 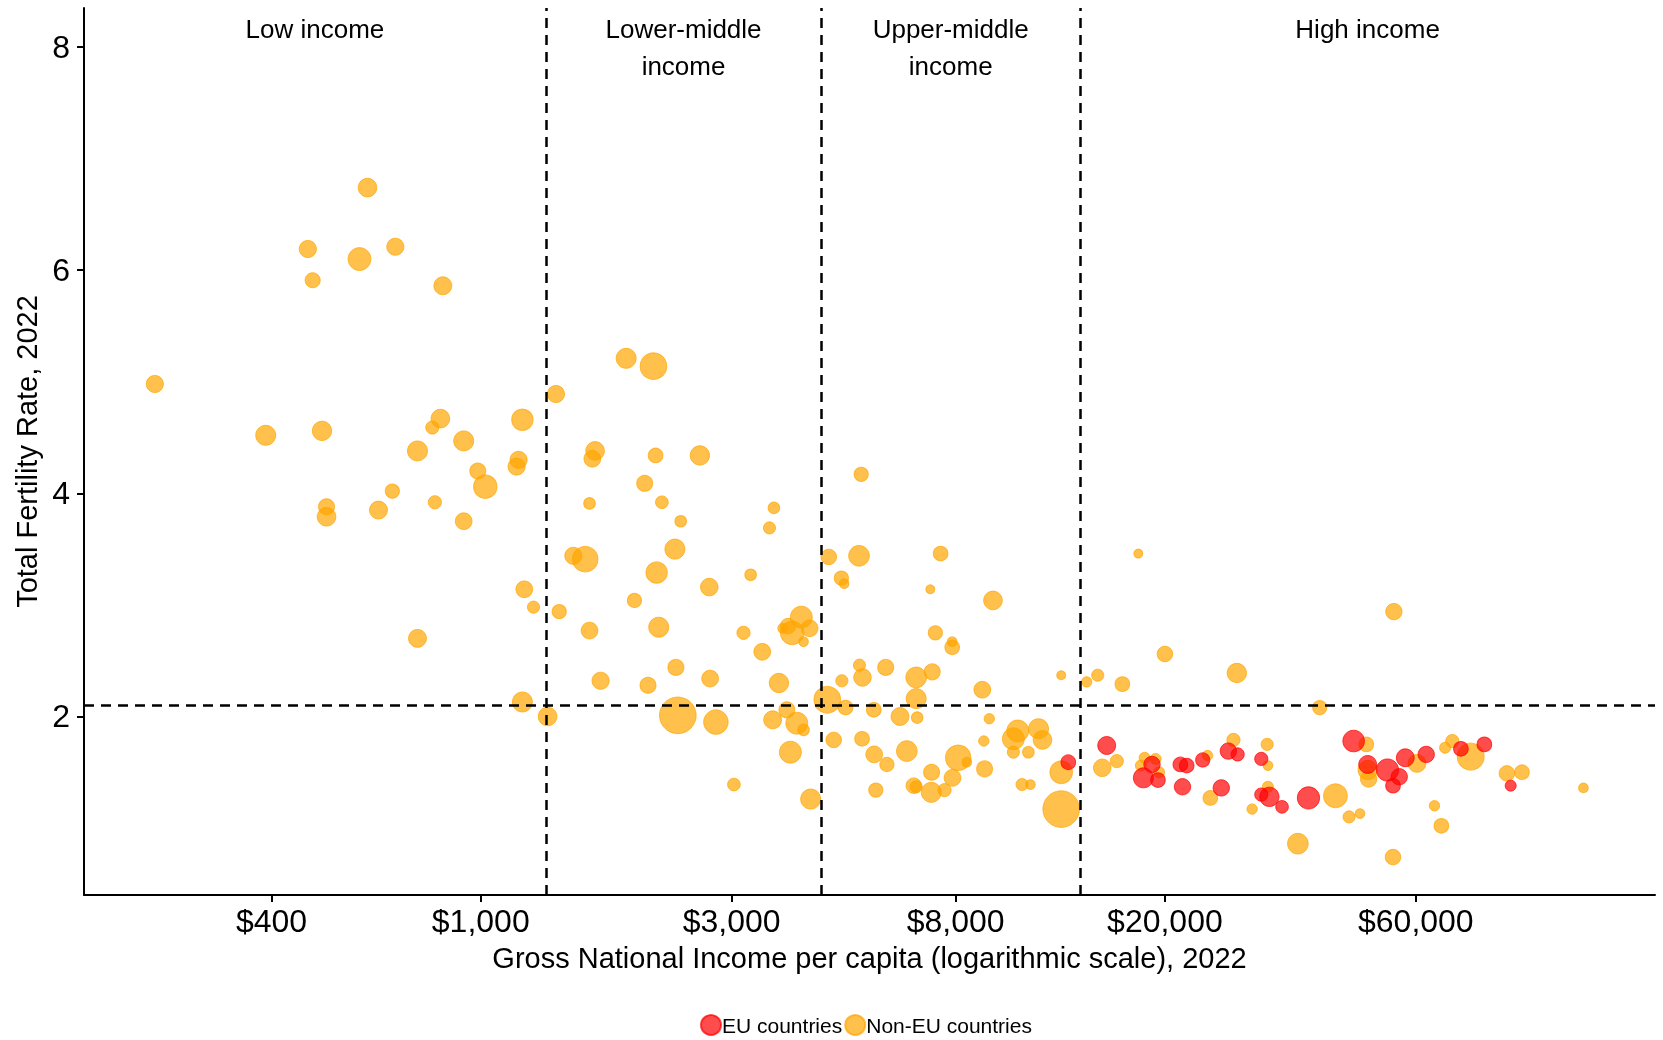 I want to click on y-tick-label: 8, so click(x=61, y=47).